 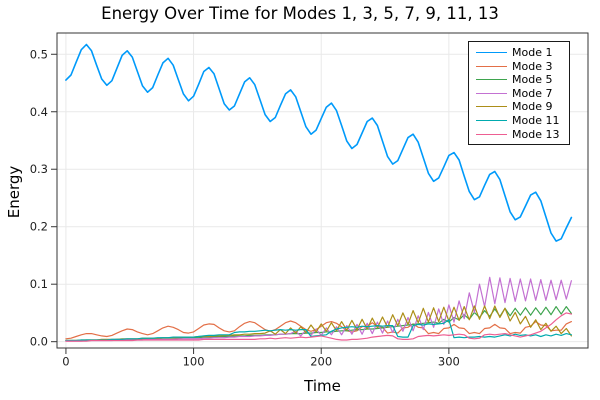 I want to click on legend-item-mode-1: Mode 1, so click(x=519, y=52).